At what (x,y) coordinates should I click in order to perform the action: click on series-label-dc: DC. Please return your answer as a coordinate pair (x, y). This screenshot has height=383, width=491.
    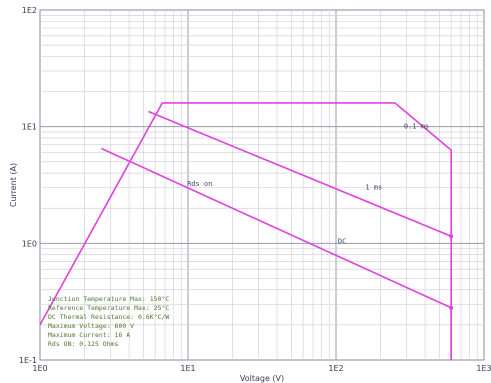
    Looking at the image, I should click on (342, 241).